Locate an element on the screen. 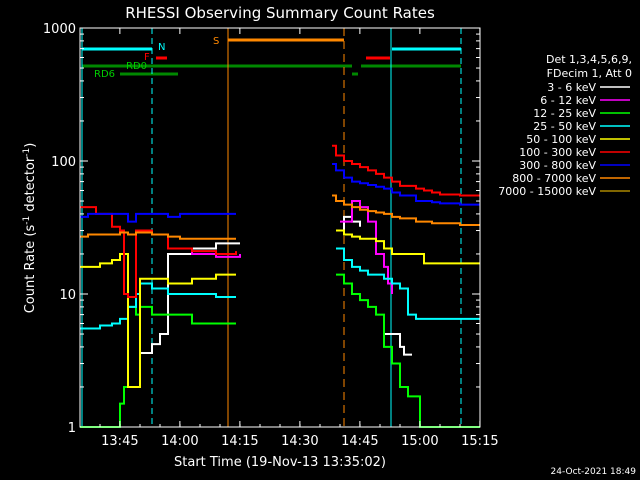 The height and width of the screenshot is (480, 640). y-axis-label: Count Rate (s-1 detector-1) is located at coordinates (30, 228).